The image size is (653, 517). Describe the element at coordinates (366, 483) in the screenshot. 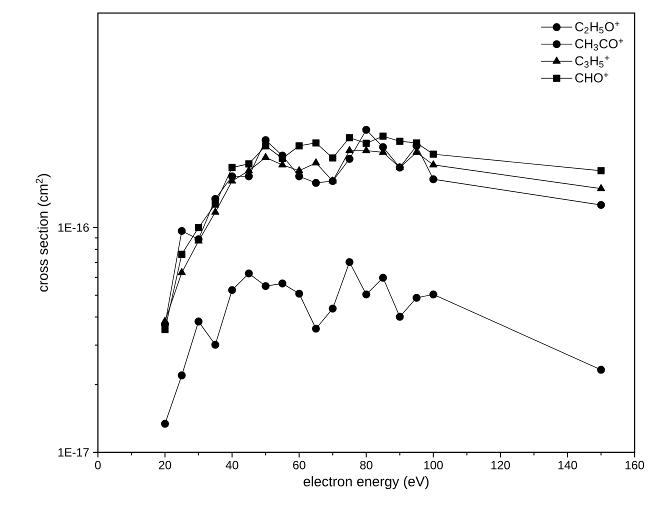

I see `x-axis-title: electron energy (eV)` at that location.